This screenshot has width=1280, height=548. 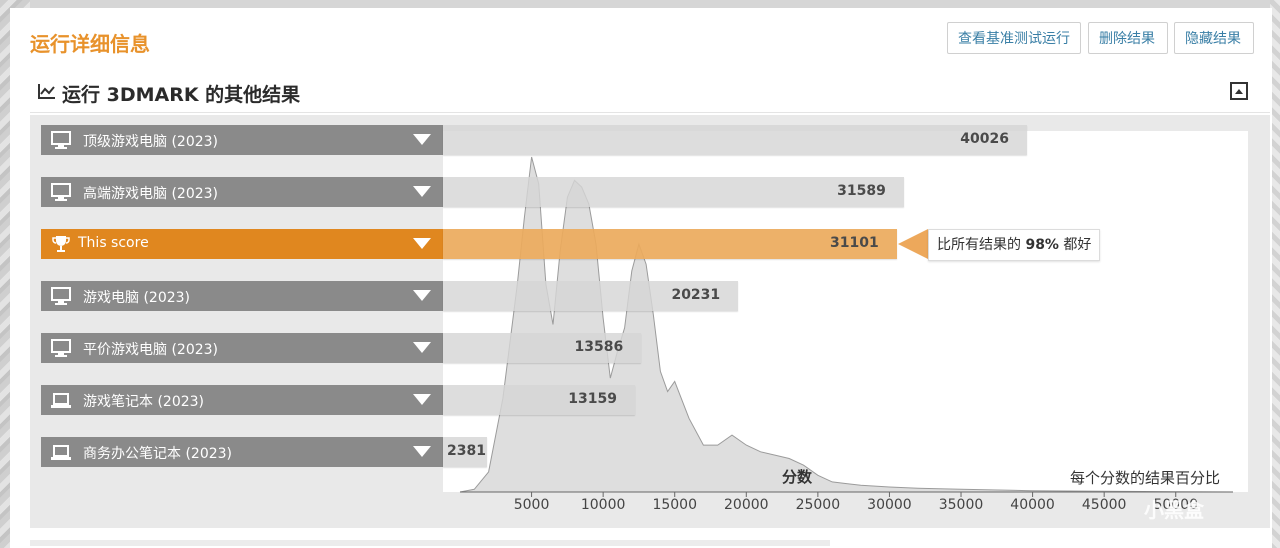 What do you see at coordinates (861, 191) in the screenshot?
I see `score-value: 31589` at bounding box center [861, 191].